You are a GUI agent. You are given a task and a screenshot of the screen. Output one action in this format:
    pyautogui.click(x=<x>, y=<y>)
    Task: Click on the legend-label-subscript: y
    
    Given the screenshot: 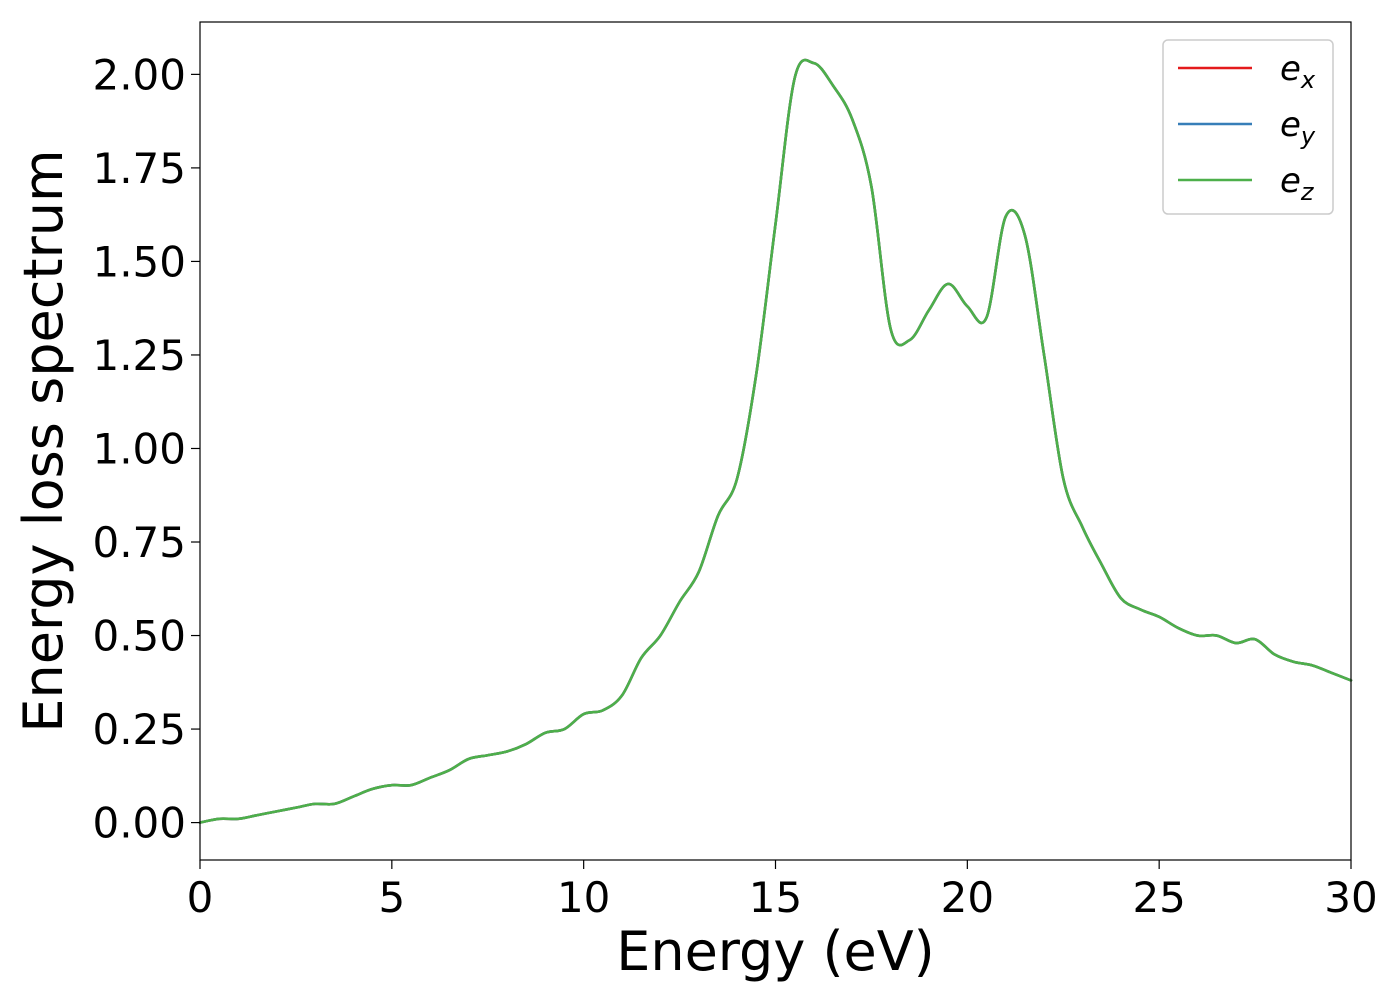 What is the action you would take?
    pyautogui.click(x=1308, y=136)
    